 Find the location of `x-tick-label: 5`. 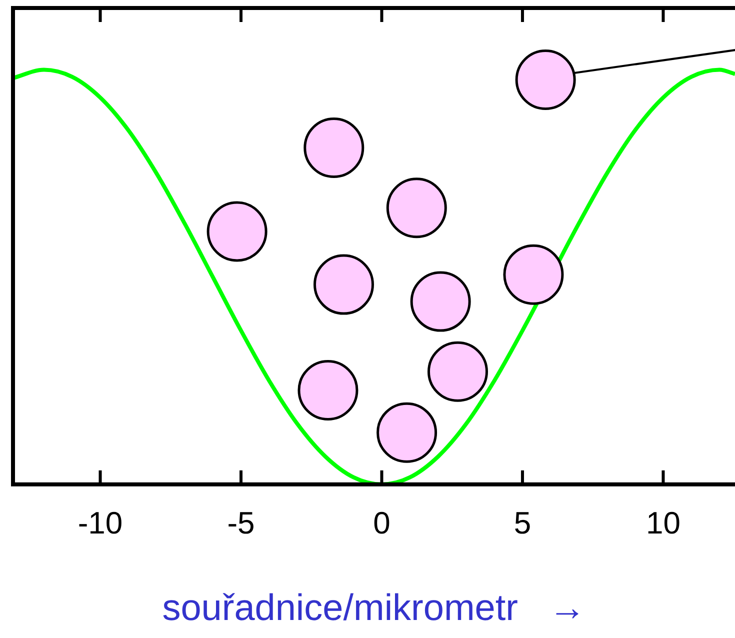

x-tick-label: 5 is located at coordinates (523, 523).